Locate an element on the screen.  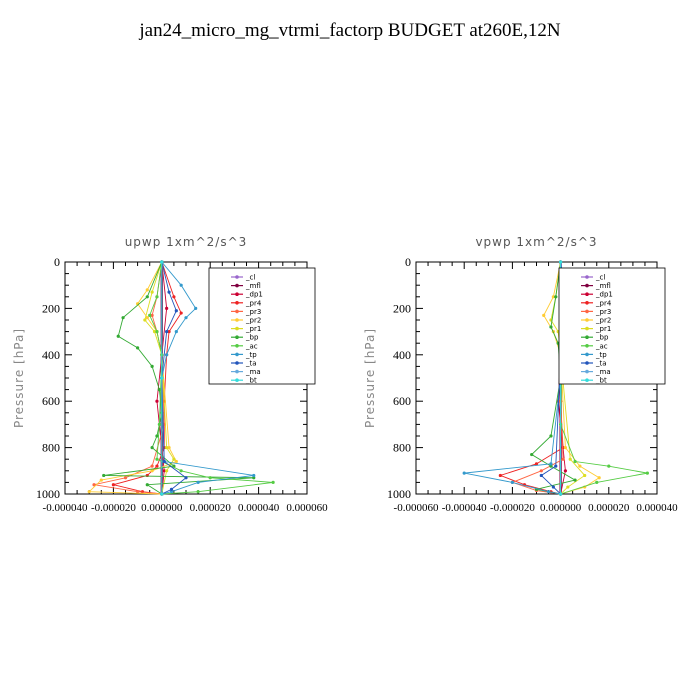
legend-label: _bp is located at coordinates (252, 338).